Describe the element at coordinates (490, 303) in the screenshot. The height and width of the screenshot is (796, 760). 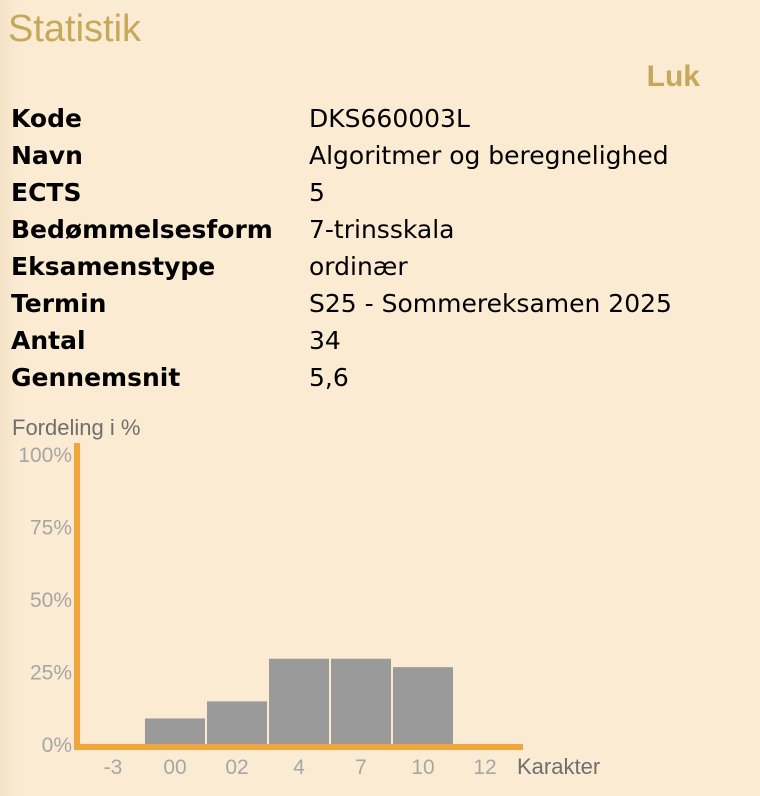
I see `info-value: S25 - Sommereksamen 2025` at that location.